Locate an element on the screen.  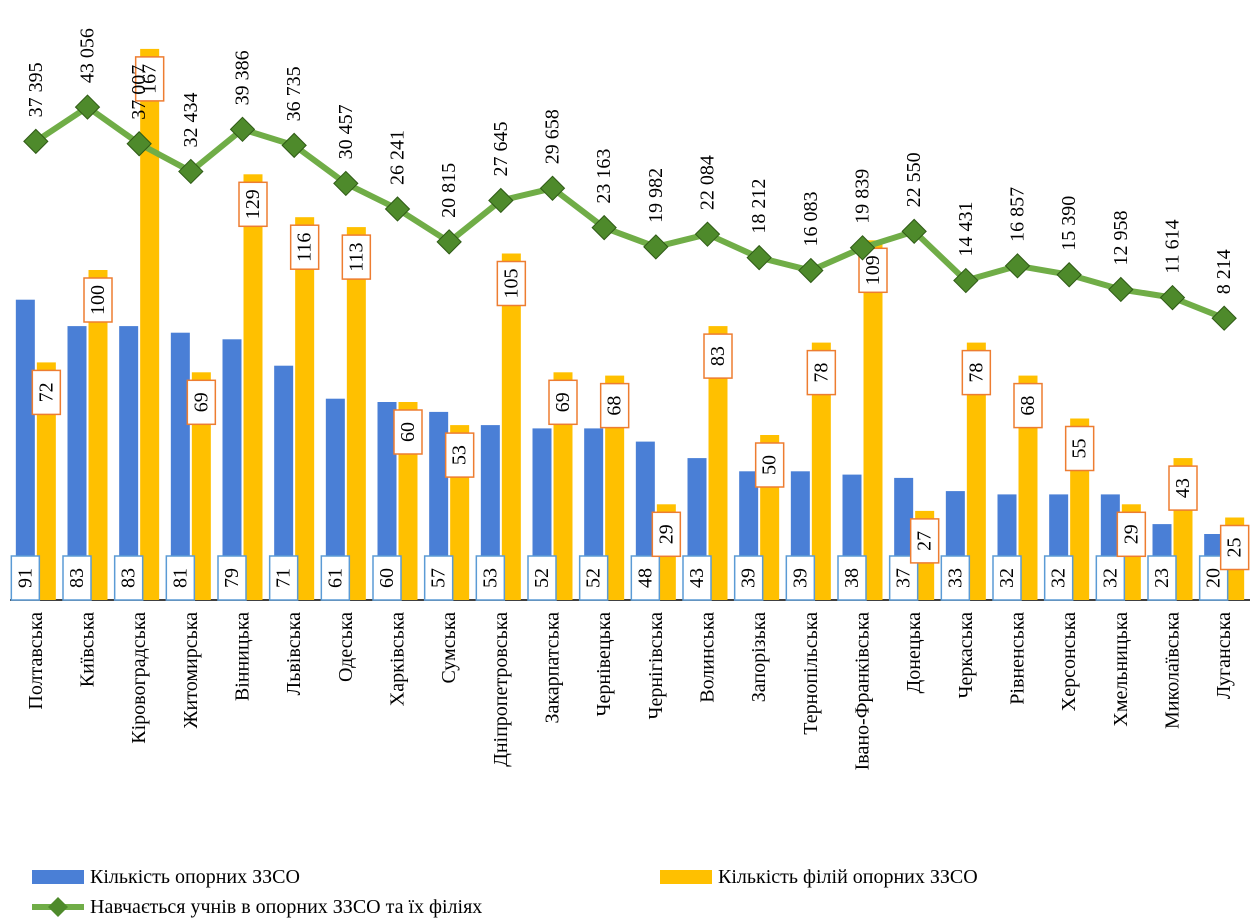
data-label: 32 is located at coordinates (1059, 578).